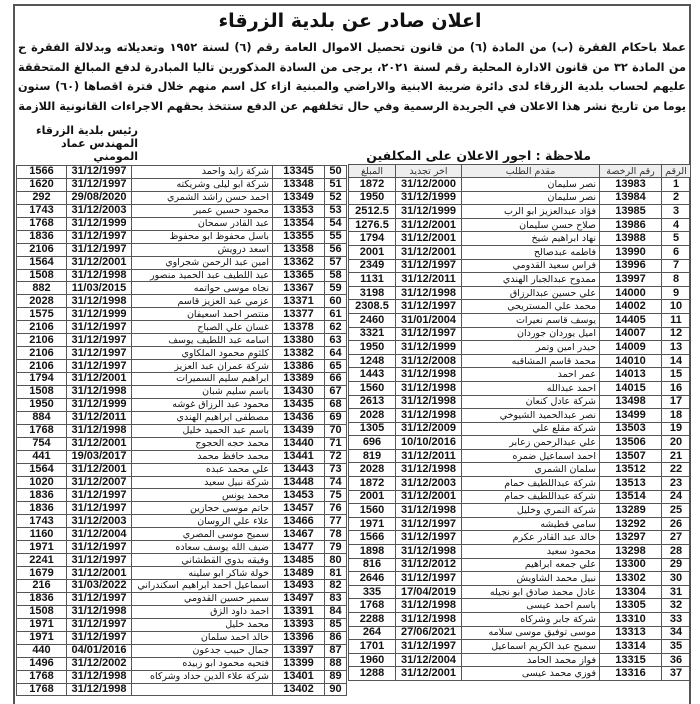 This screenshot has height=704, width=700. Describe the element at coordinates (335, 611) in the screenshot. I see `row-number: 84` at that location.